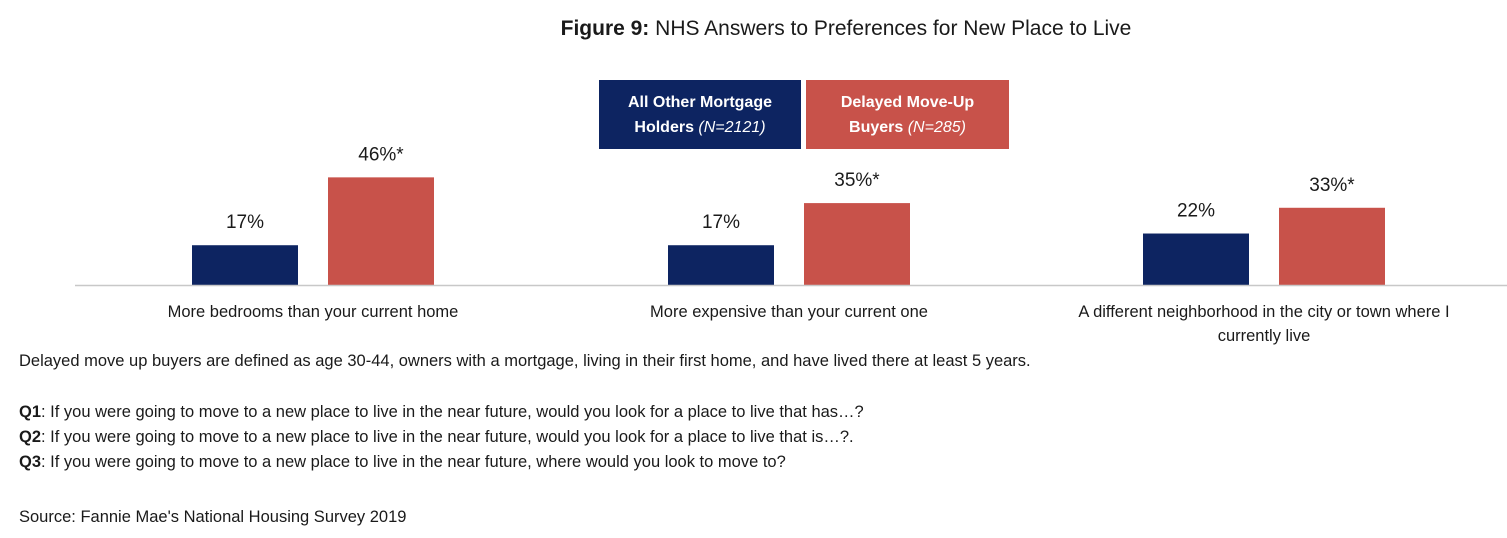 This screenshot has height=538, width=1507. Describe the element at coordinates (700, 114) in the screenshot. I see `legend-item-all-other-mortgage-holders: All Other Mortgage Holders (N=2121)` at that location.